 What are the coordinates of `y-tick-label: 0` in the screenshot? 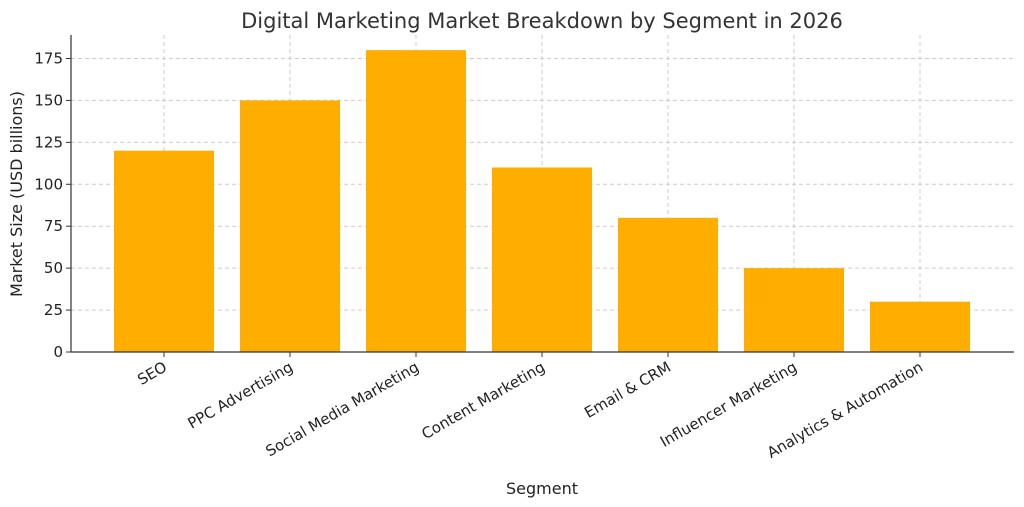 It's located at (58, 352).